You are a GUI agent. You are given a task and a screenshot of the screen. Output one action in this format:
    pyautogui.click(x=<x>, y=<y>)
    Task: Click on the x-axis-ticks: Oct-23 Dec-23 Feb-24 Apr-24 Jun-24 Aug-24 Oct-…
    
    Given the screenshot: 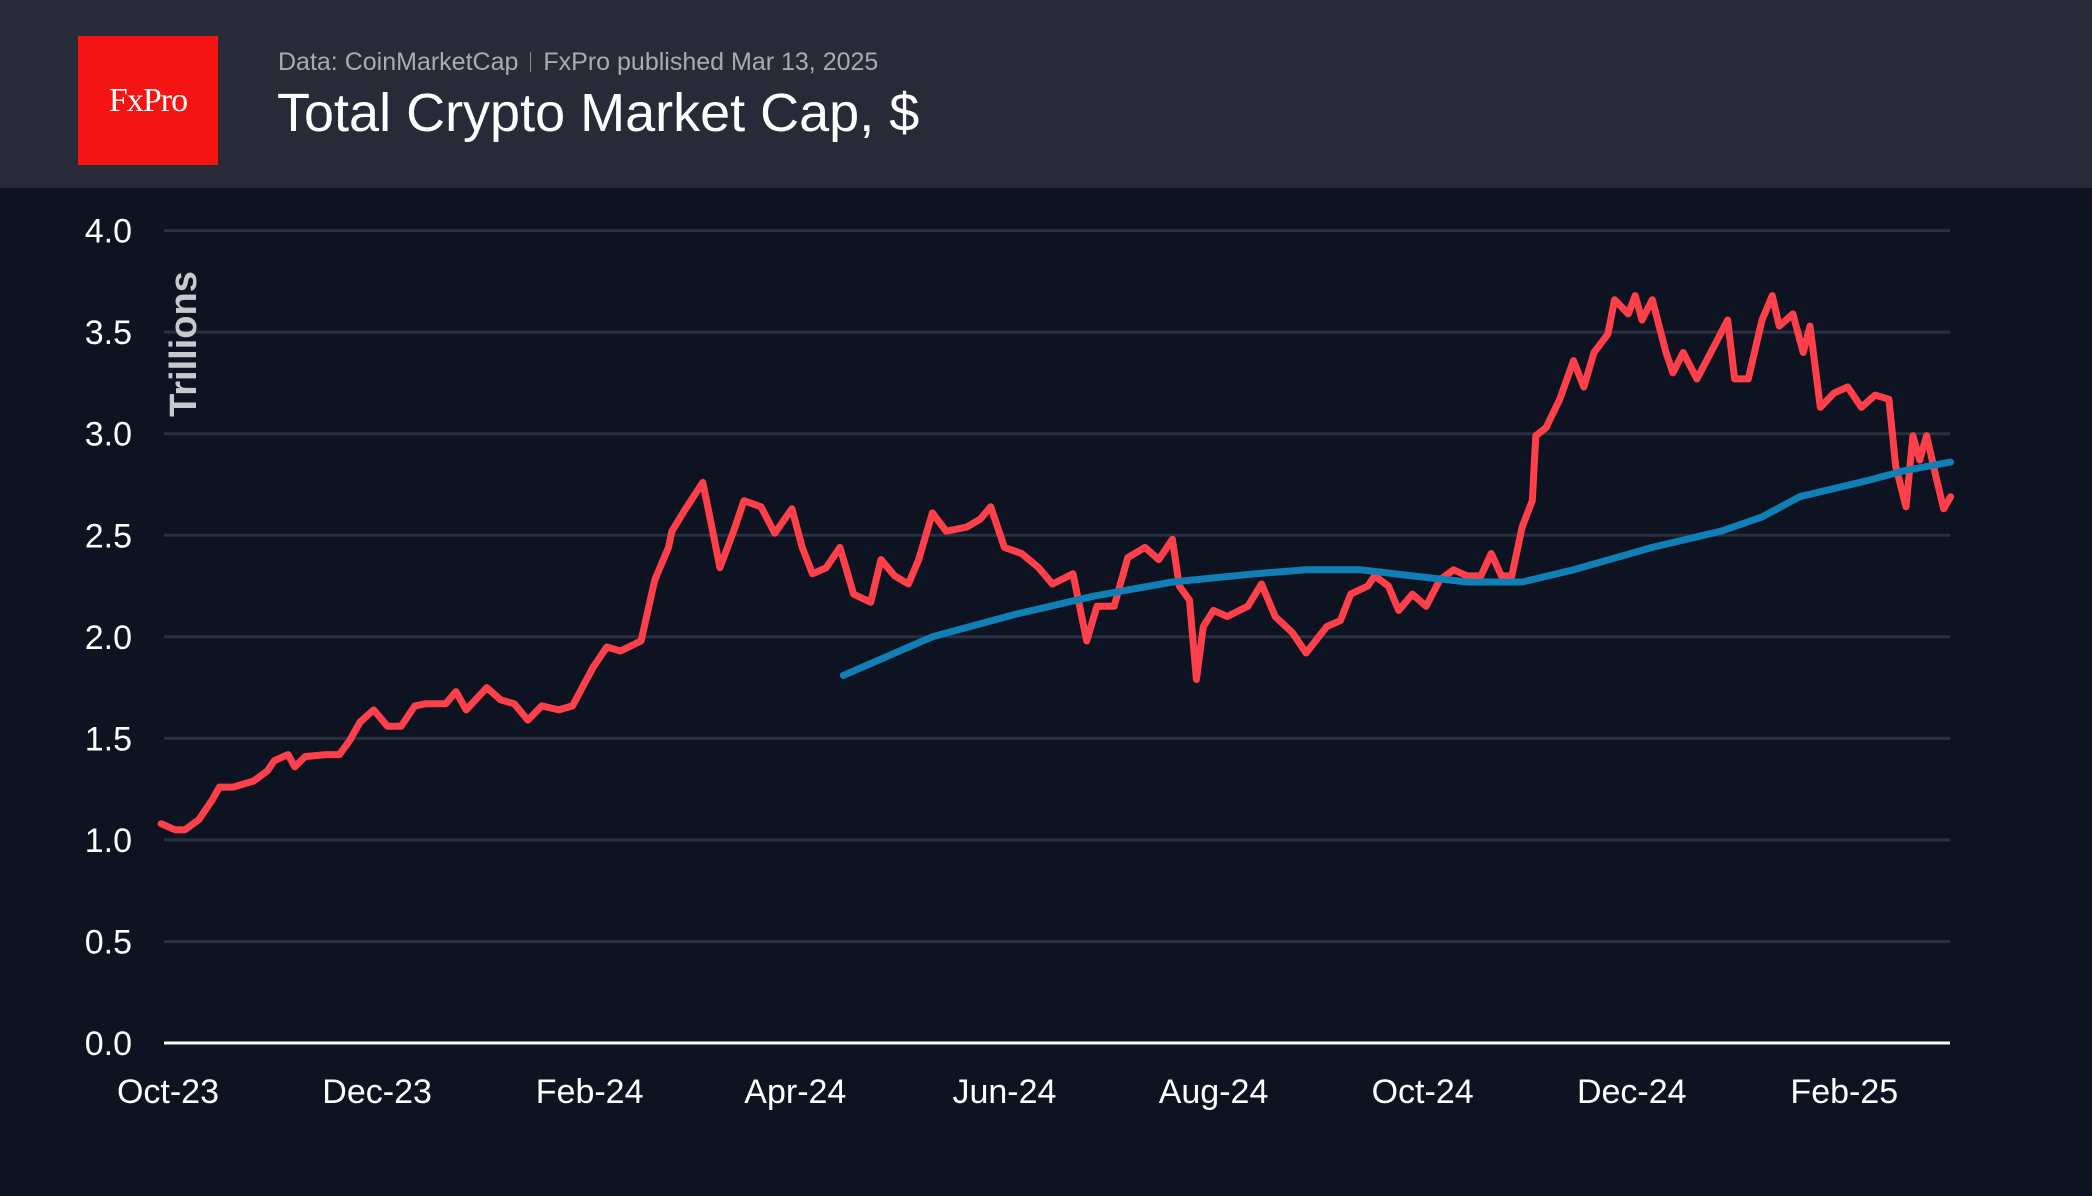 What is the action you would take?
    pyautogui.click(x=1007, y=1092)
    